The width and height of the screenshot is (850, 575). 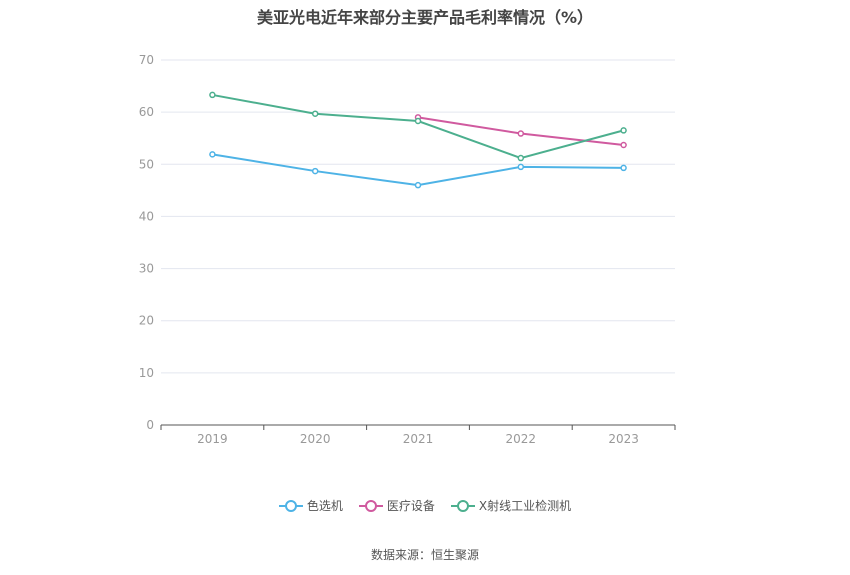 I want to click on x-tick-label: 2023, so click(x=623, y=439).